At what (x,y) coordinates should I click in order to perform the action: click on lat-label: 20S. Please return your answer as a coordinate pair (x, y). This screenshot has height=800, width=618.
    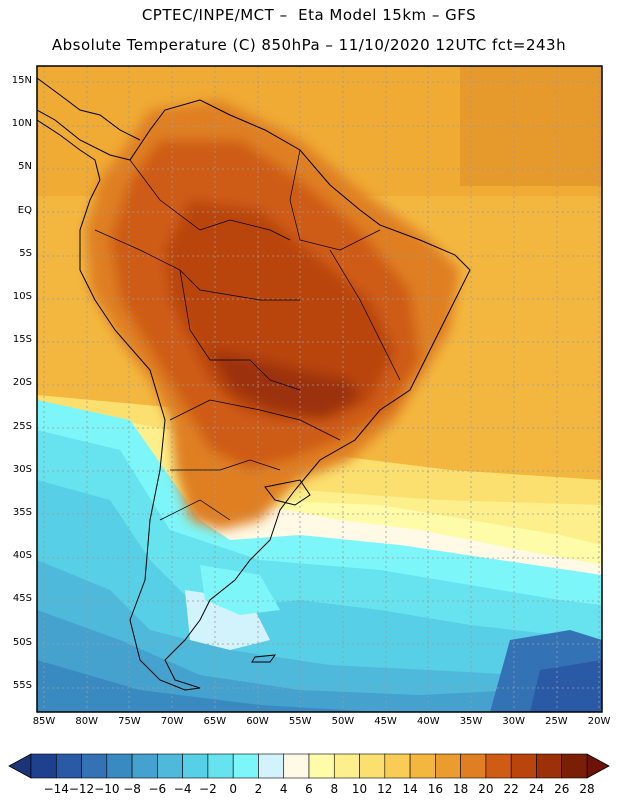
    Looking at the image, I should click on (22, 383).